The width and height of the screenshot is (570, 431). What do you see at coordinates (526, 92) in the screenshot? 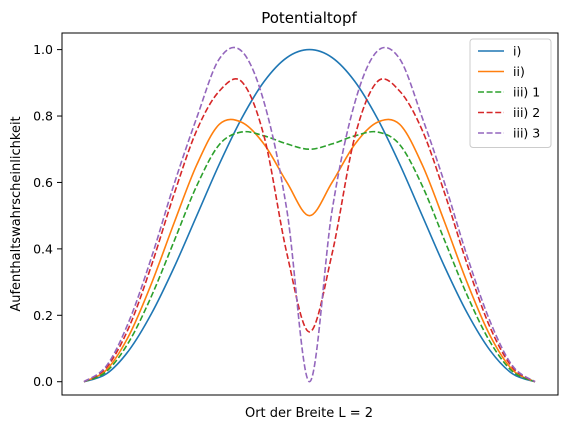
I see `legend-label: iii) 1` at bounding box center [526, 92].